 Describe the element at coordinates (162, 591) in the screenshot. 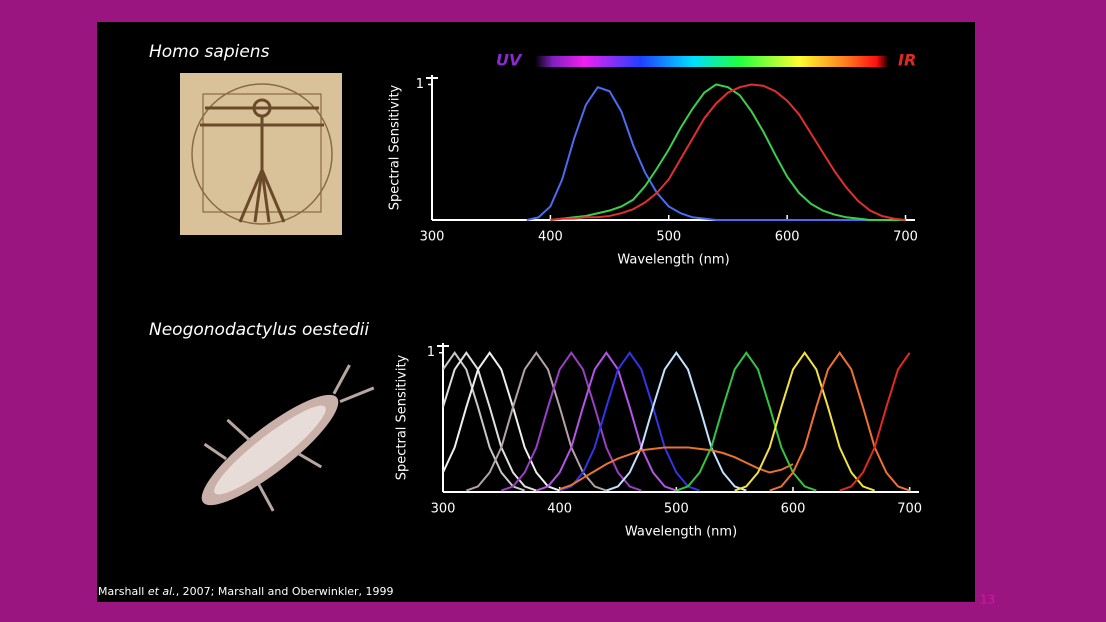

I see `citation-italic: et al.` at that location.